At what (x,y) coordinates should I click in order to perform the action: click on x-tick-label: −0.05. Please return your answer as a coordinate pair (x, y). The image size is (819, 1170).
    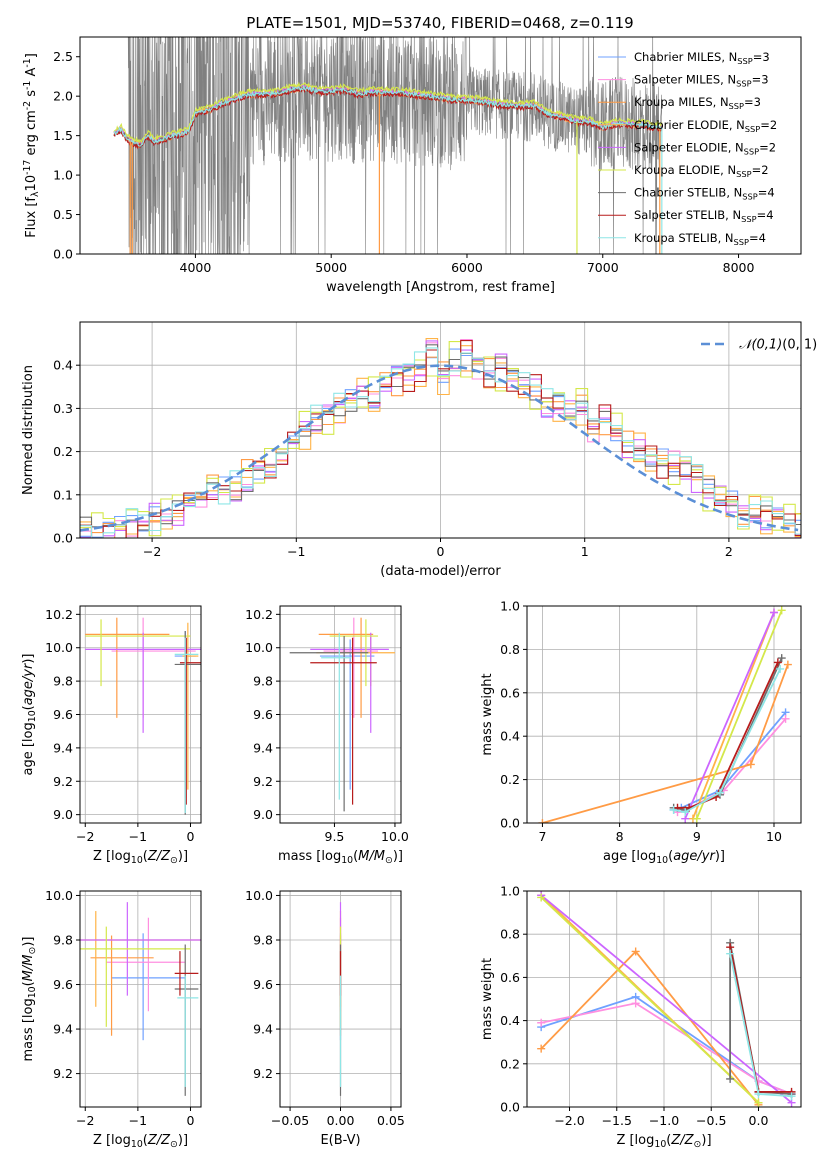
    Looking at the image, I should click on (290, 1120).